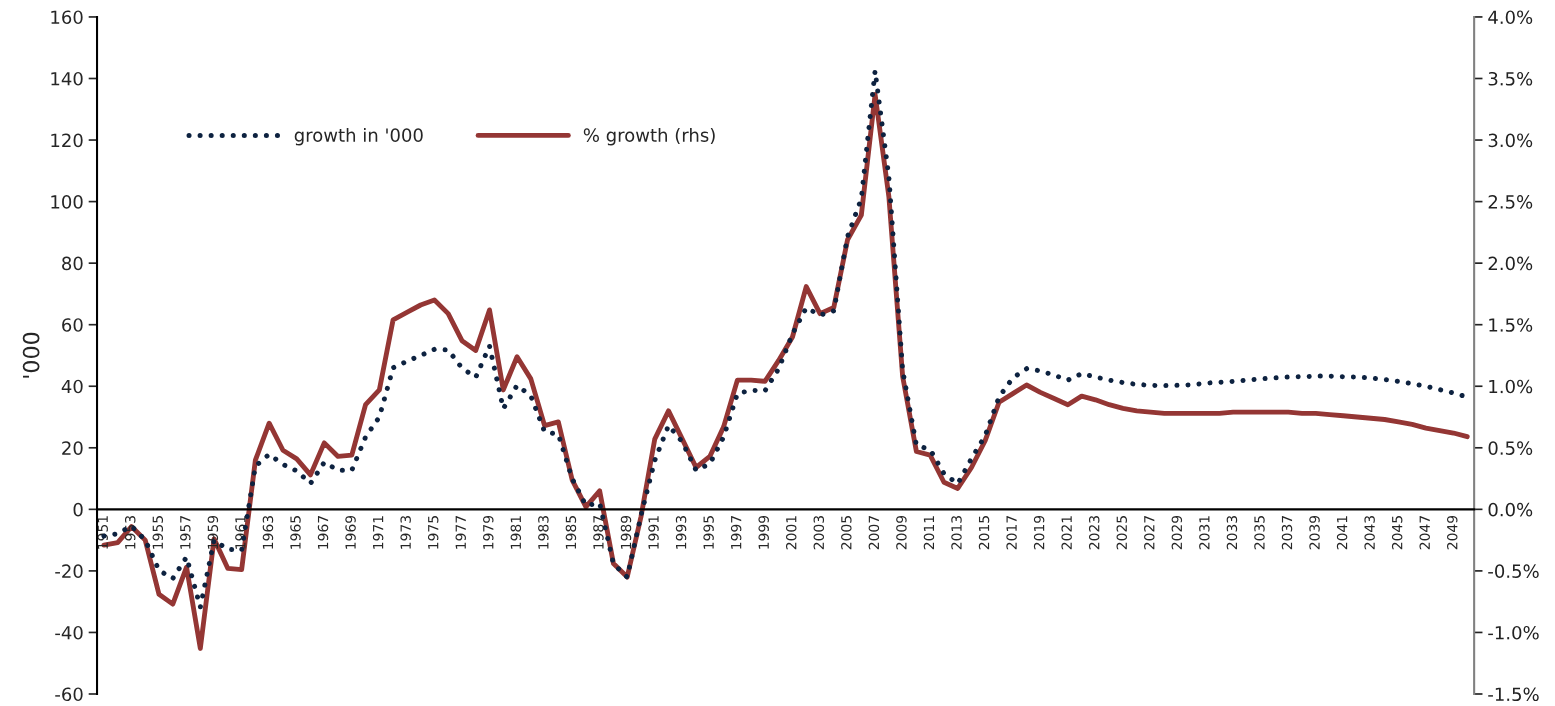 This screenshot has width=1555, height=706. I want to click on x-tick-label: 2037, so click(1287, 533).